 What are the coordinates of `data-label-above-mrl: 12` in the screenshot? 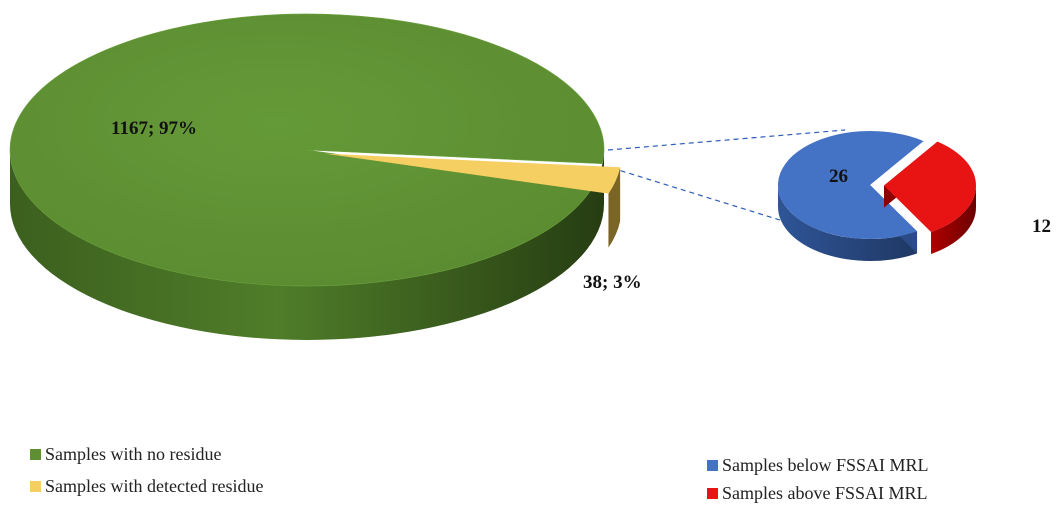 It's located at (1041, 226).